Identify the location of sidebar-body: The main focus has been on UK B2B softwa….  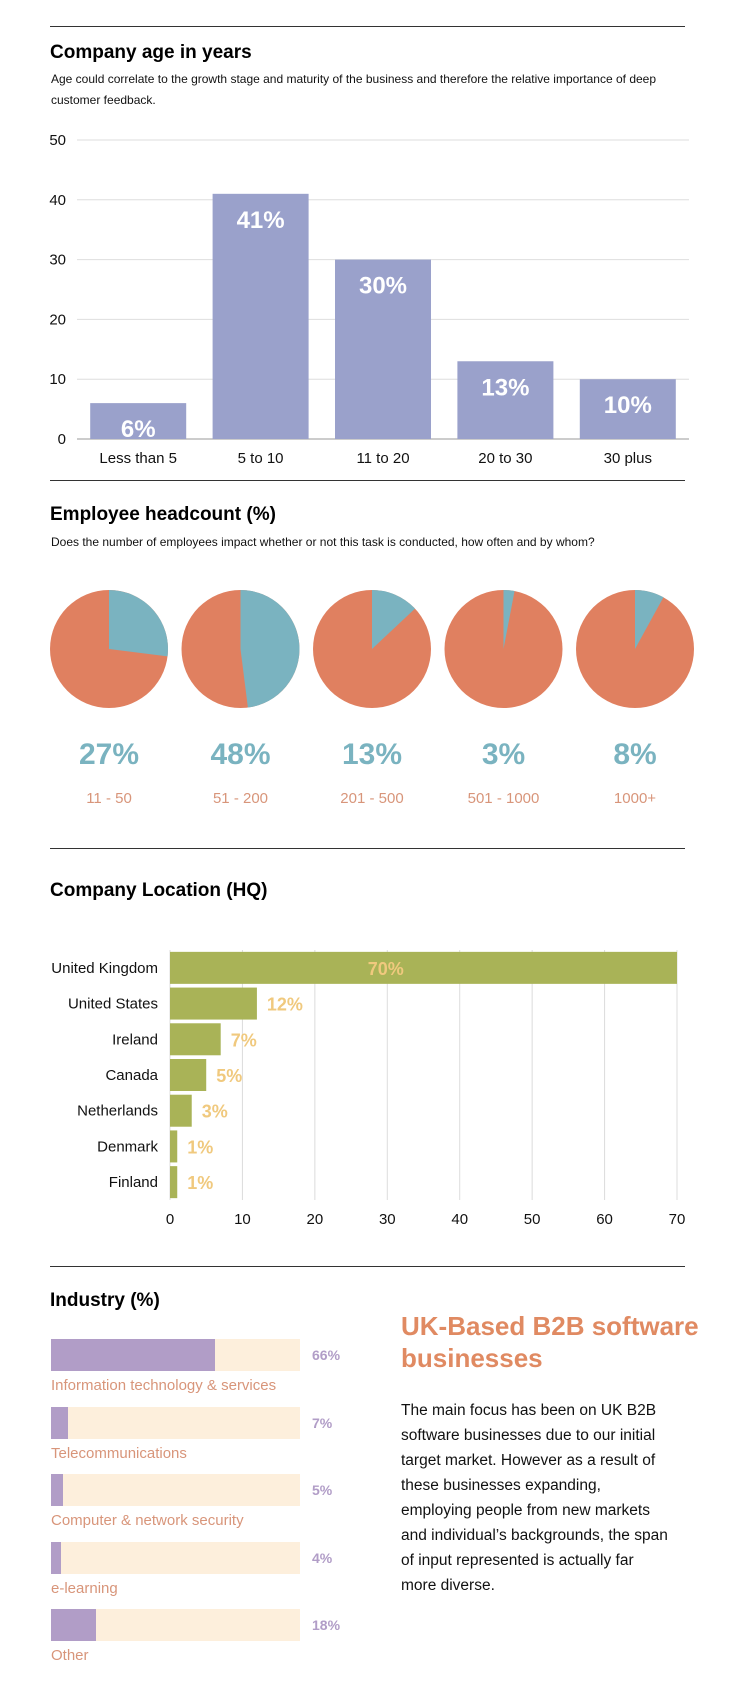
(534, 1498).